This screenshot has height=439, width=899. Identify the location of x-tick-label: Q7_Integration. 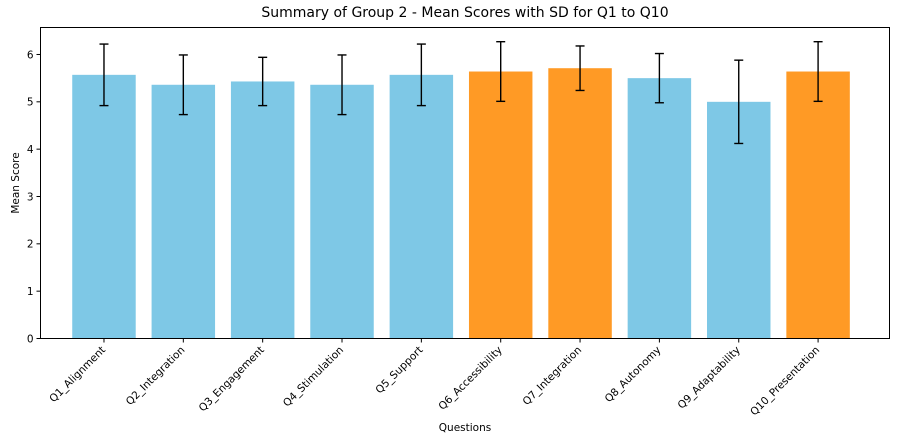
(552, 376).